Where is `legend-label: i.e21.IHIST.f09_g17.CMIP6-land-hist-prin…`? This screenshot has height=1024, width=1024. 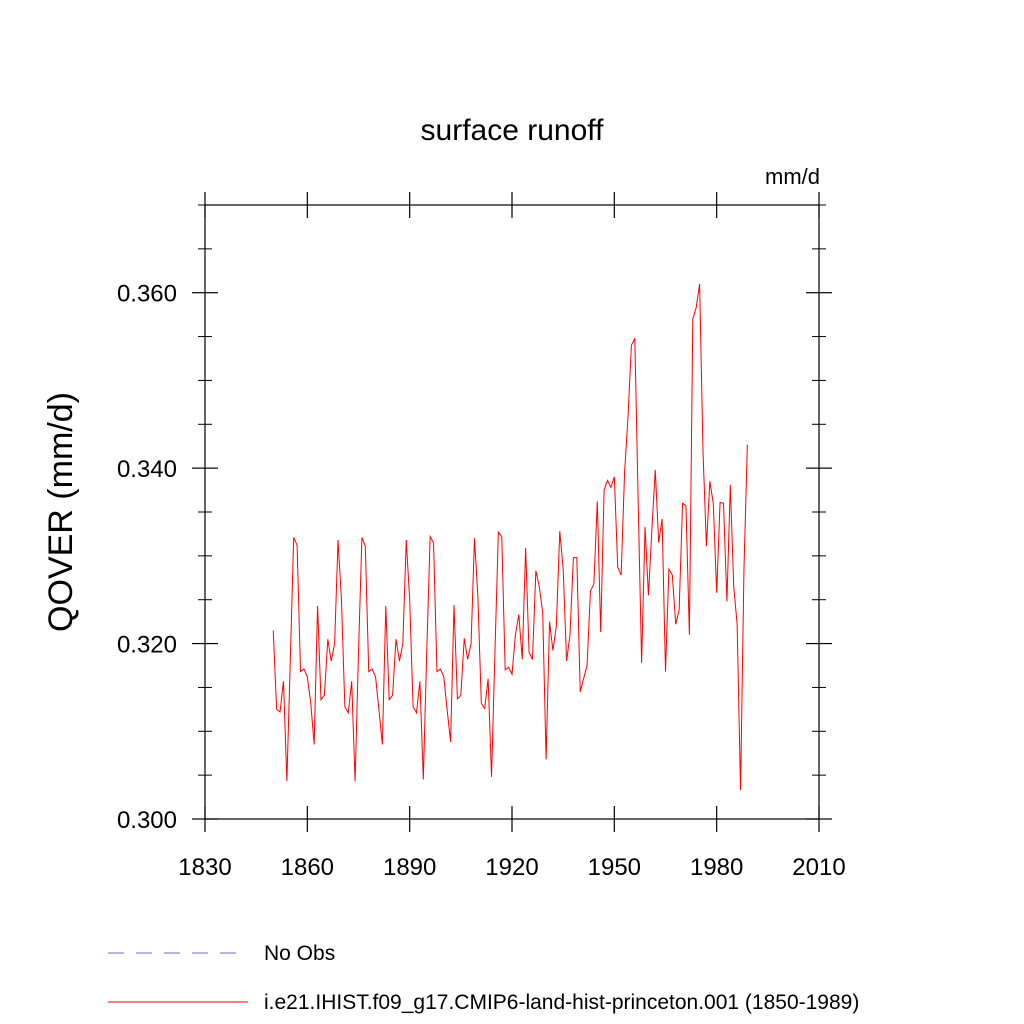
legend-label: i.e21.IHIST.f09_g17.CMIP6-land-hist-prin… is located at coordinates (561, 1002).